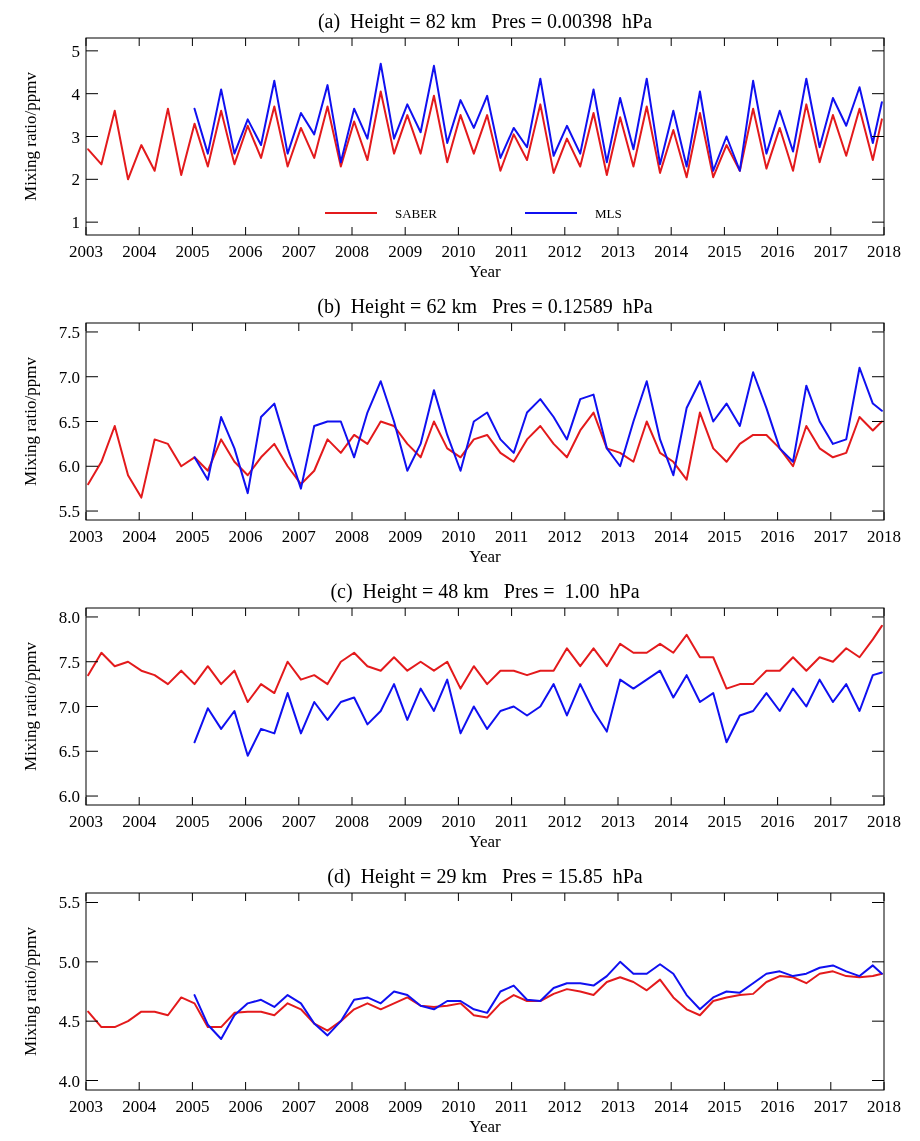  Describe the element at coordinates (75, 180) in the screenshot. I see `y-tick-label: 2` at that location.